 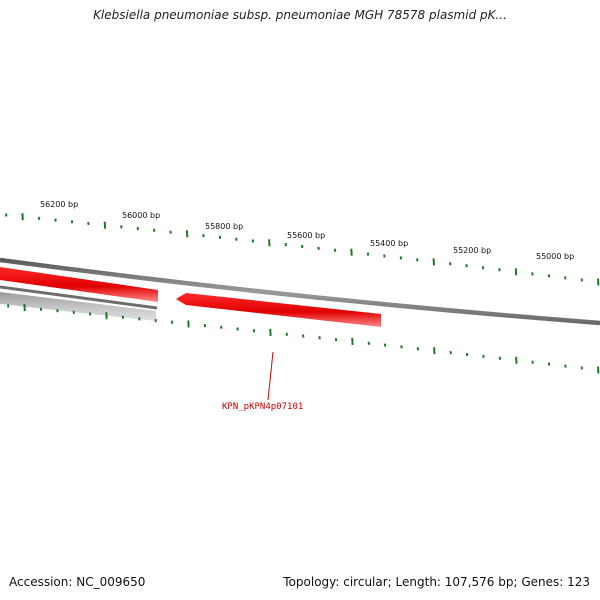 What do you see at coordinates (224, 226) in the screenshot?
I see `scale-label-55800: 55800 bp` at bounding box center [224, 226].